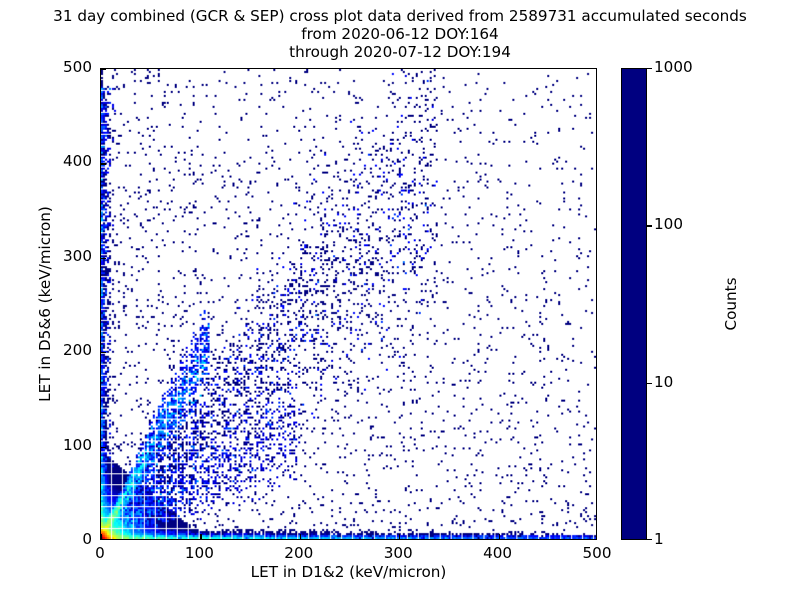 Image resolution: width=800 pixels, height=600 pixels. I want to click on colorbar-label: Counts, so click(731, 304).